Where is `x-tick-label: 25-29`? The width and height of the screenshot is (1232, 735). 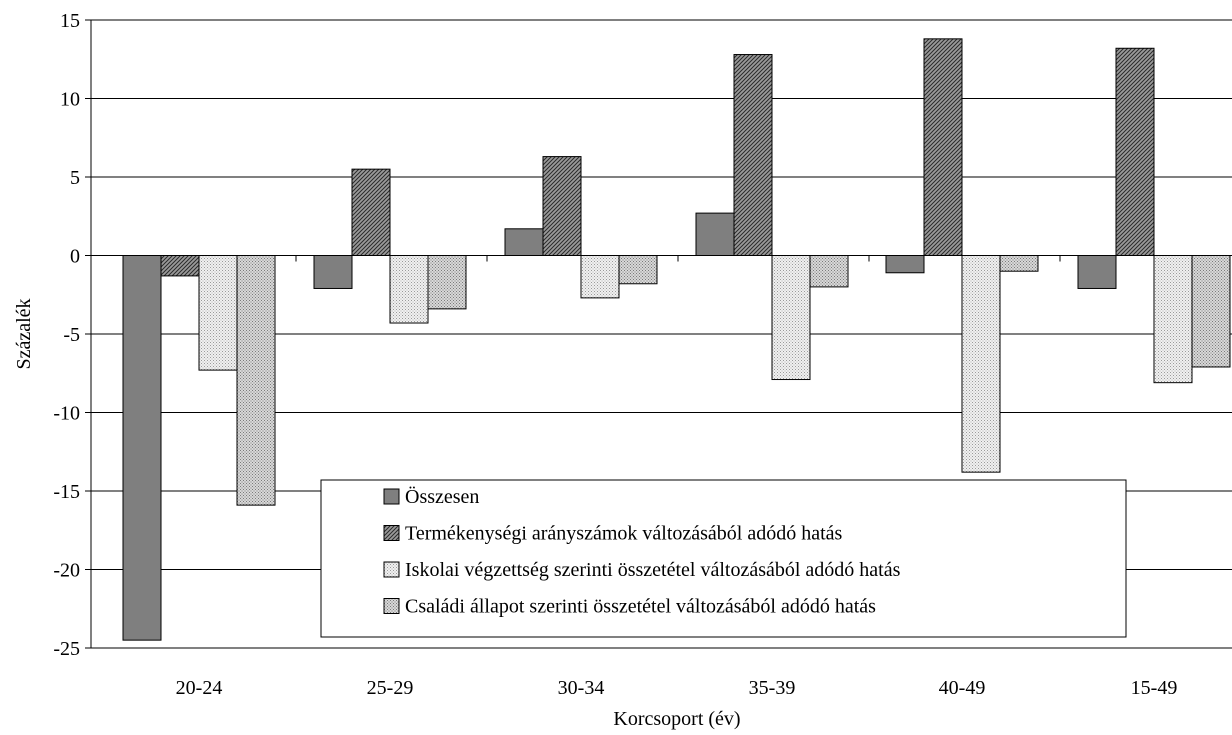 x-tick-label: 25-29 is located at coordinates (390, 688).